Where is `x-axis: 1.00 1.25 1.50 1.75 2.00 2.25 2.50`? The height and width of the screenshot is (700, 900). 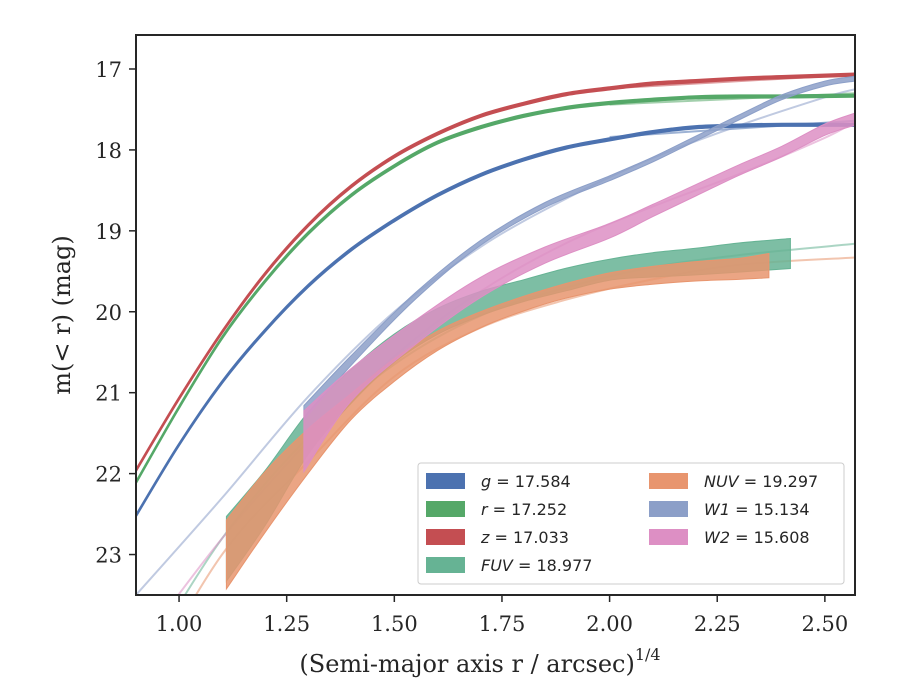
x-axis: 1.00 1.25 1.50 1.75 2.00 2.25 2.50 is located at coordinates (502, 615).